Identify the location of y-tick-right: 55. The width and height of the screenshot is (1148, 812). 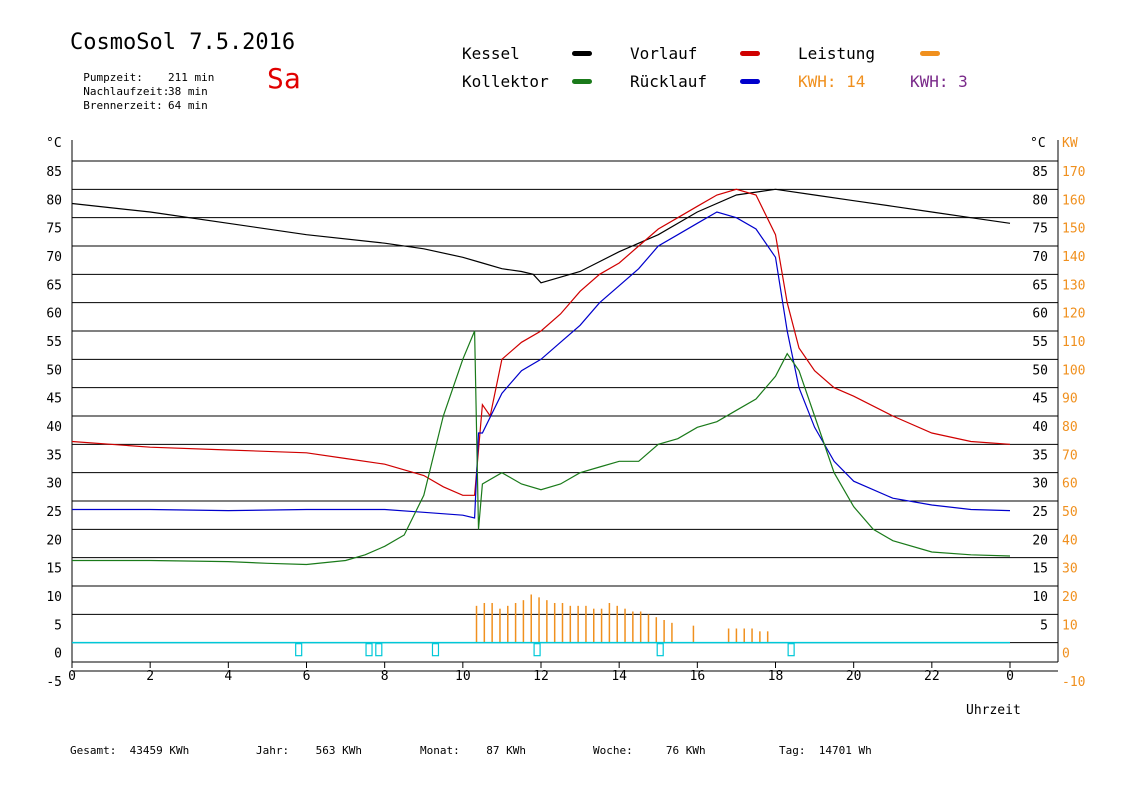
(1040, 342).